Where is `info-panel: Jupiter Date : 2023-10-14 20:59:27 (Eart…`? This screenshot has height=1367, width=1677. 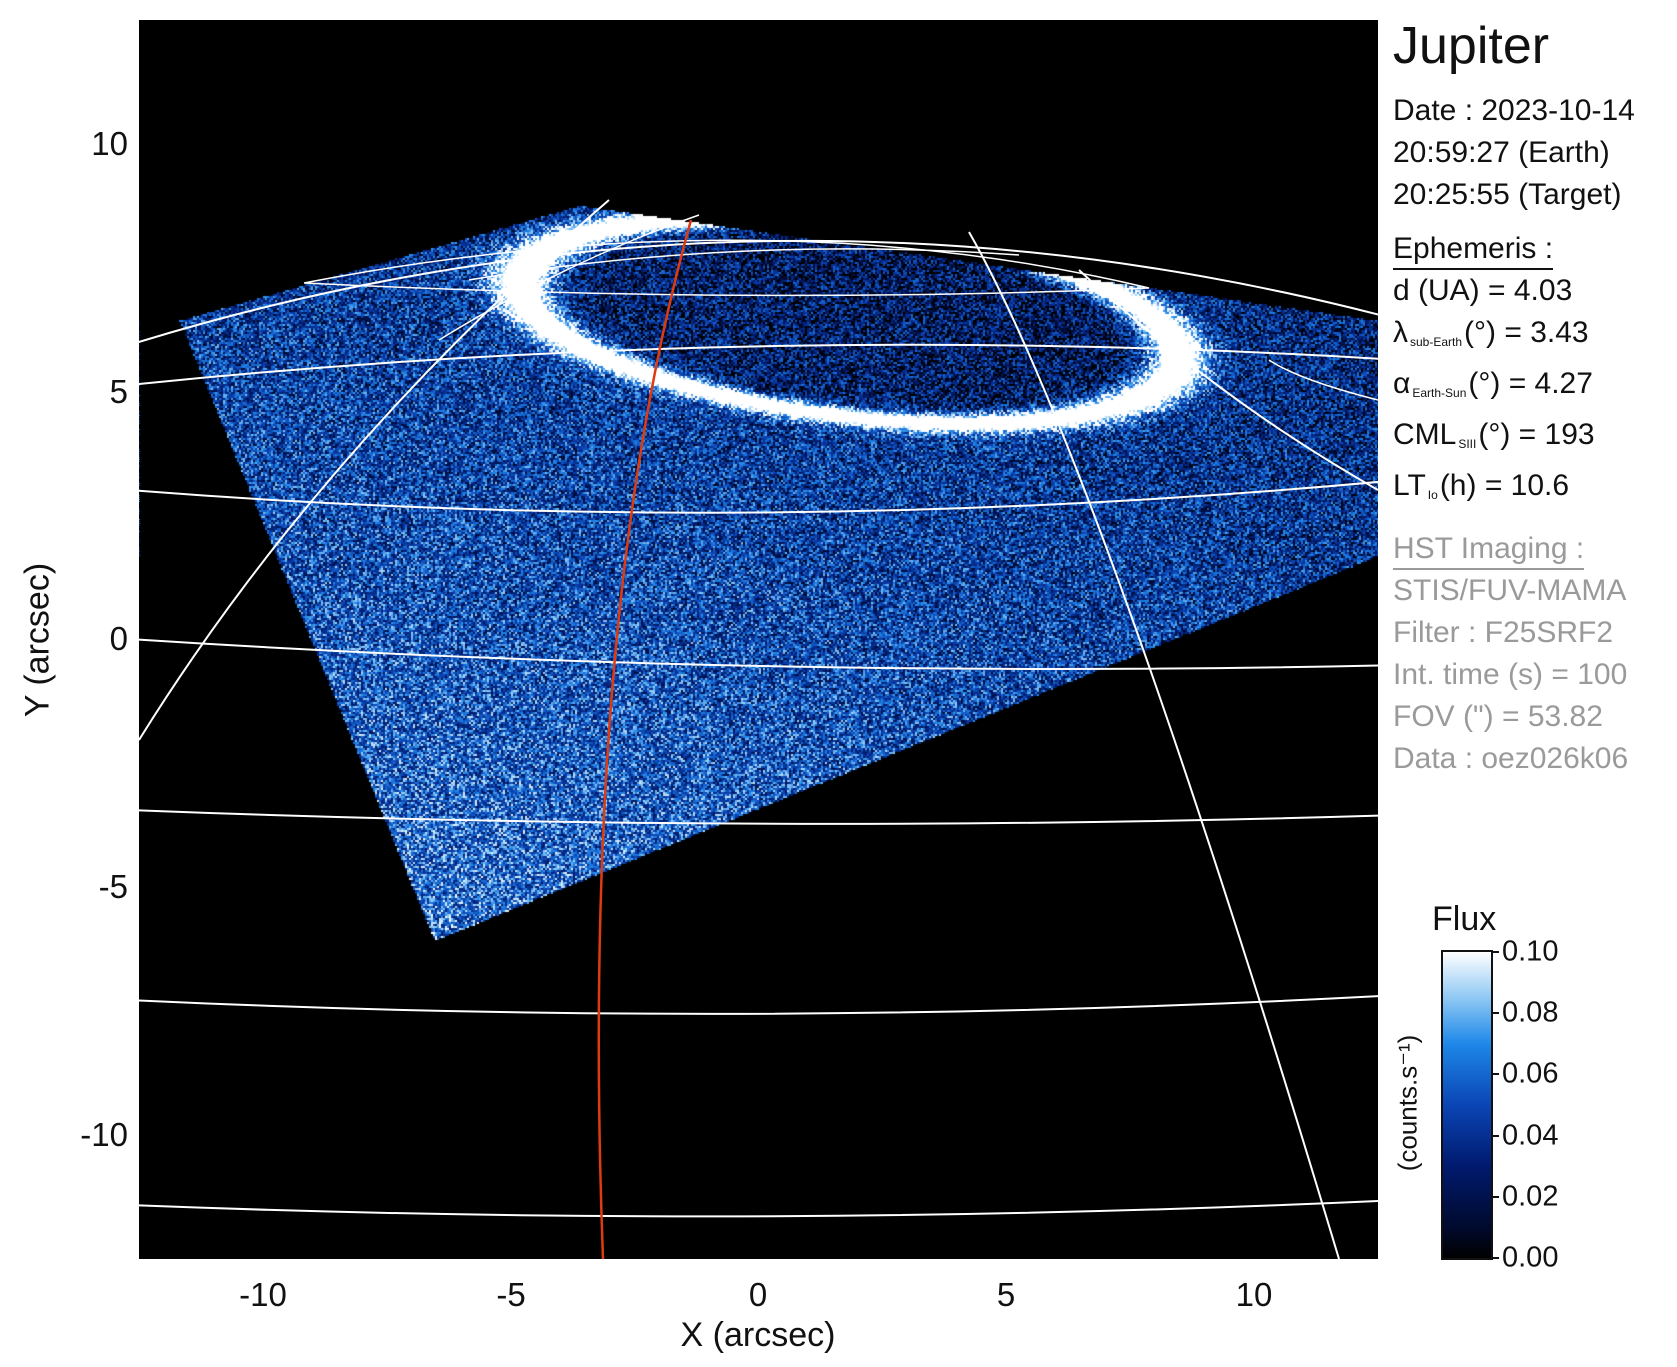 info-panel: Jupiter Date : 2023-10-14 20:59:27 (Eart… is located at coordinates (1533, 398).